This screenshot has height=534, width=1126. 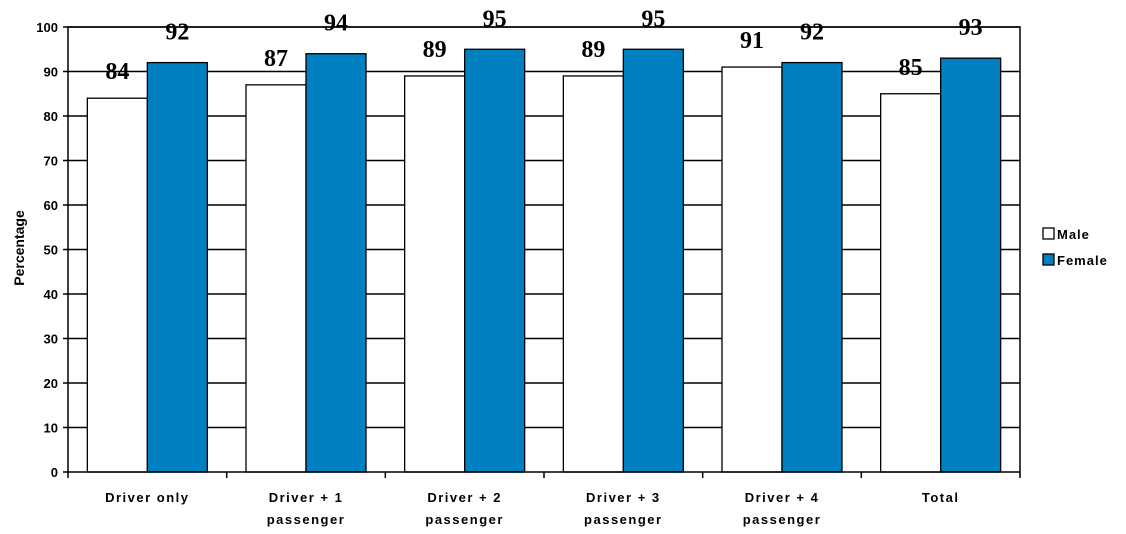 I want to click on value-label-male: 87, so click(x=276, y=59).